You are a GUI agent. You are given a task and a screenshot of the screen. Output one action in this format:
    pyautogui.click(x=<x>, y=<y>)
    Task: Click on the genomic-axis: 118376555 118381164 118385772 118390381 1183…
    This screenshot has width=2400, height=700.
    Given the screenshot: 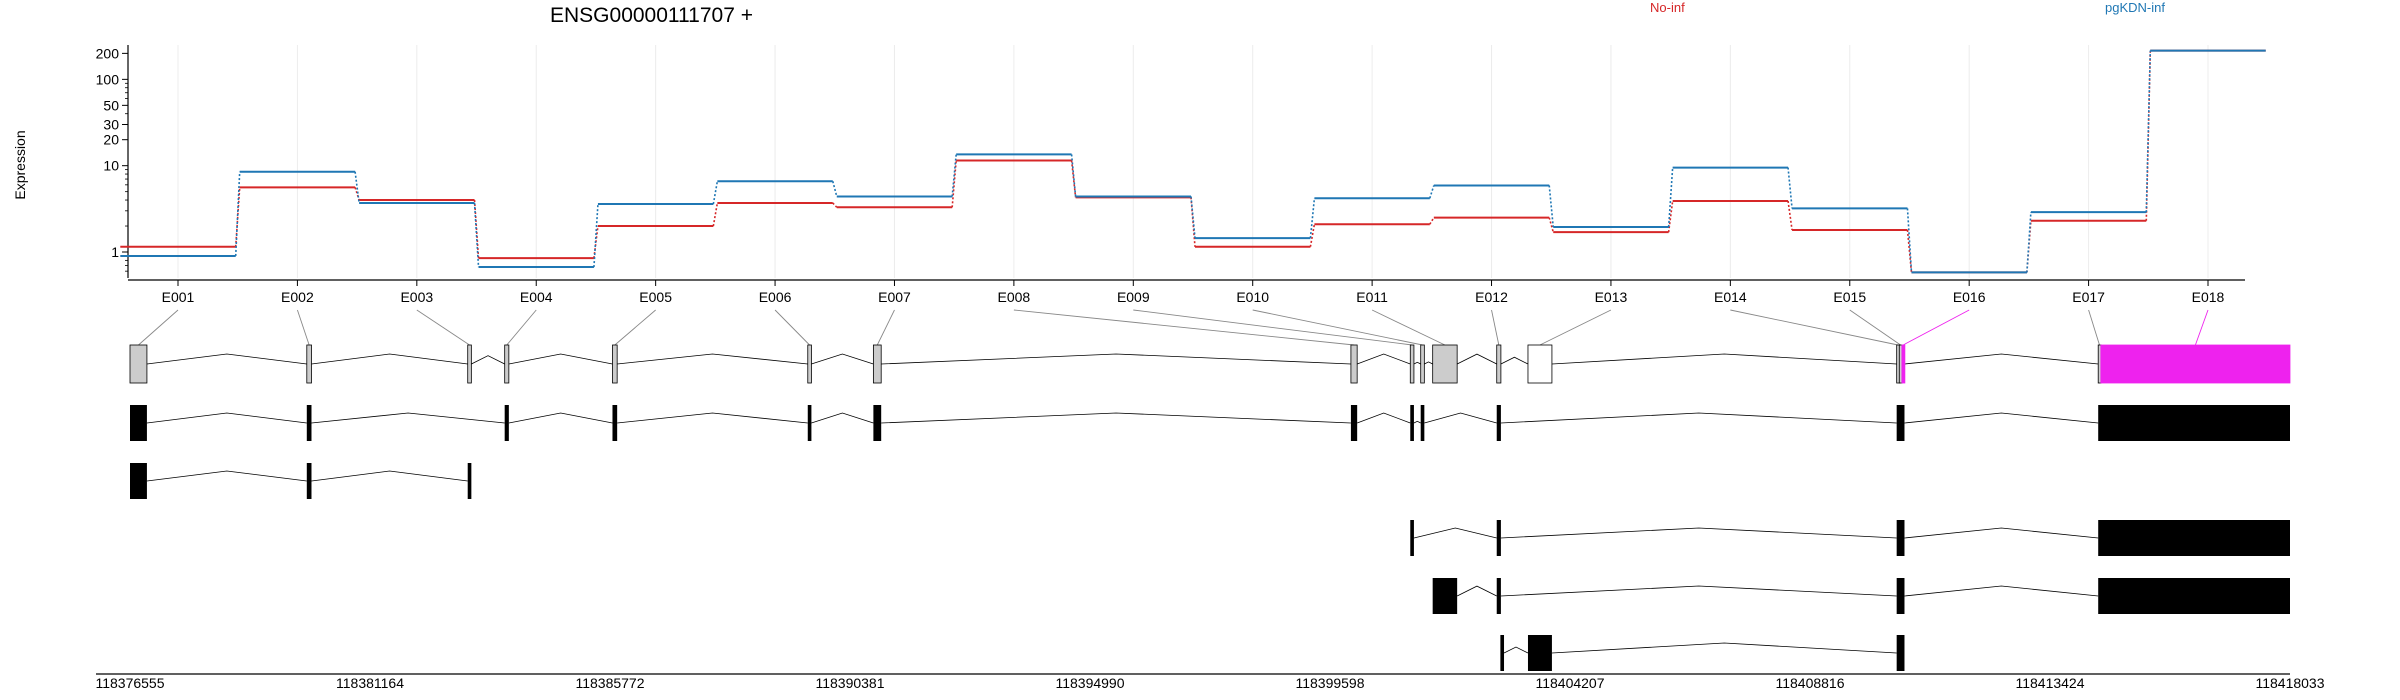 What is the action you would take?
    pyautogui.click(x=1210, y=682)
    